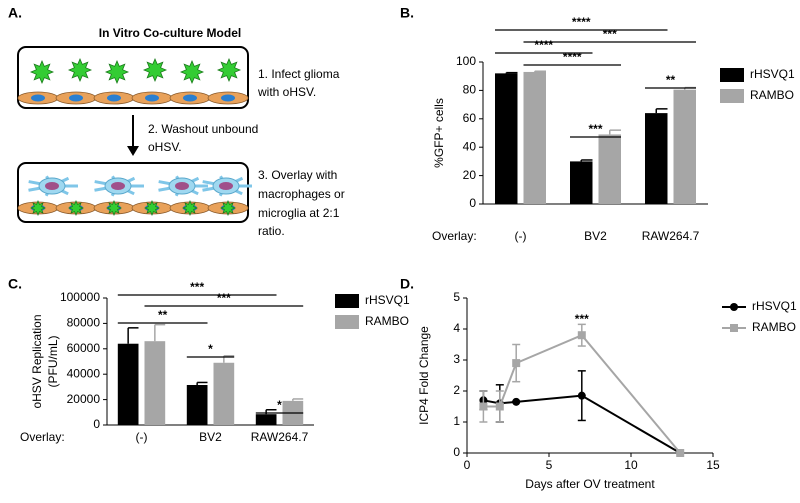  What do you see at coordinates (271, 231) in the screenshot?
I see `step-text: ratio.` at bounding box center [271, 231].